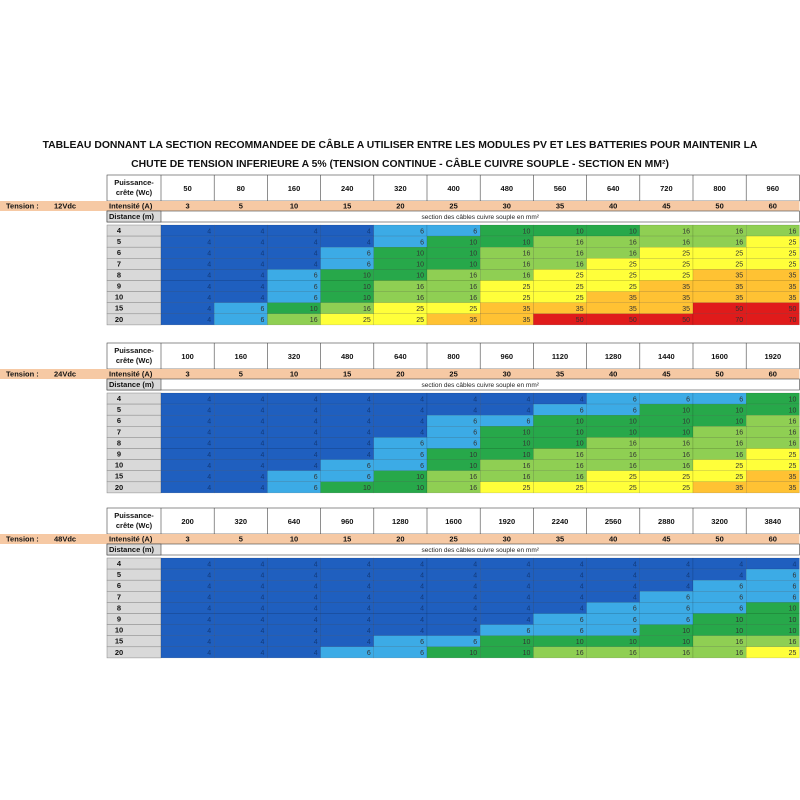 The image size is (800, 800). I want to click on tension-label: Tension :, so click(22, 206).